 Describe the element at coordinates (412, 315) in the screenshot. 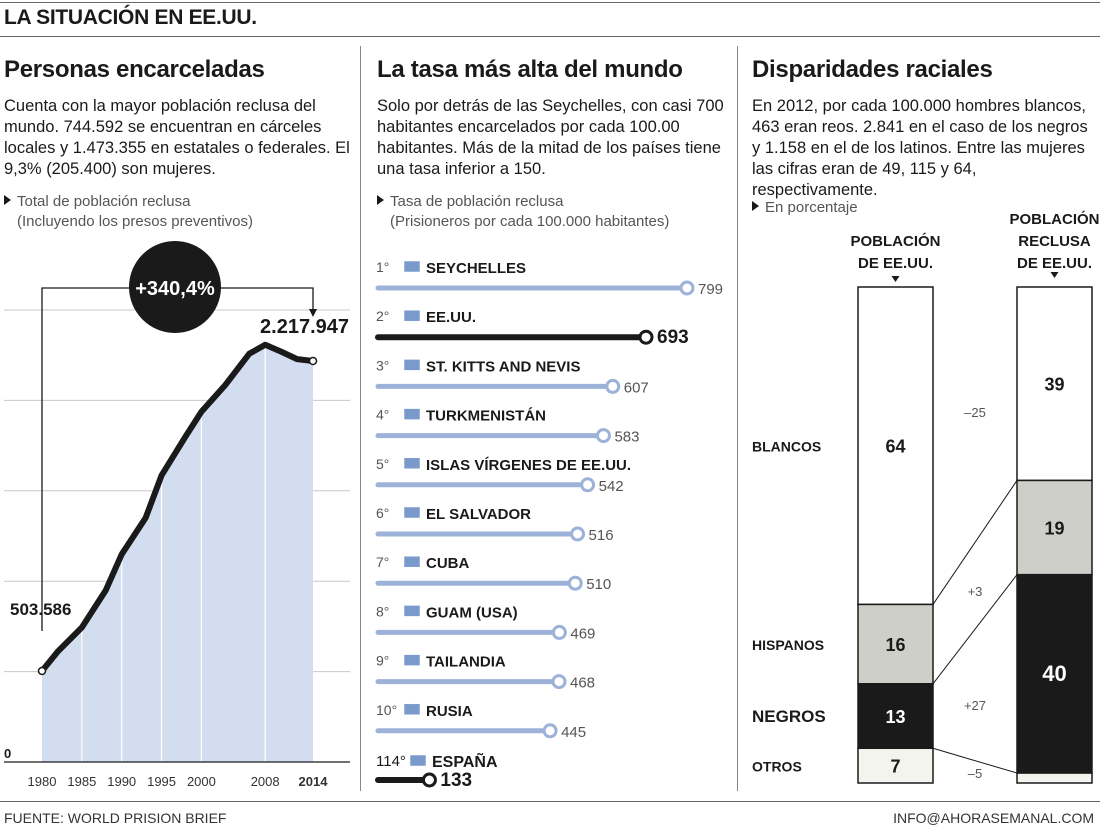

I see `usa-flag-icon` at that location.